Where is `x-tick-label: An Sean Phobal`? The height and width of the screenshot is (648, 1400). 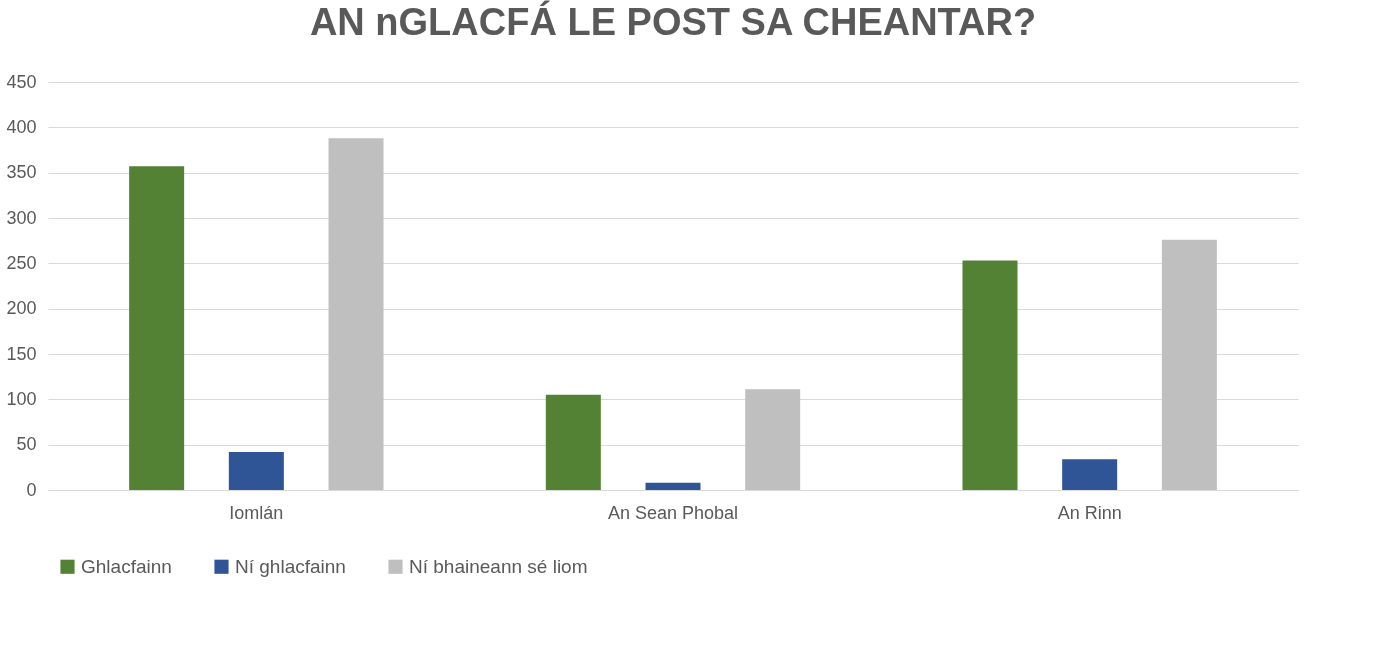 x-tick-label: An Sean Phobal is located at coordinates (673, 512).